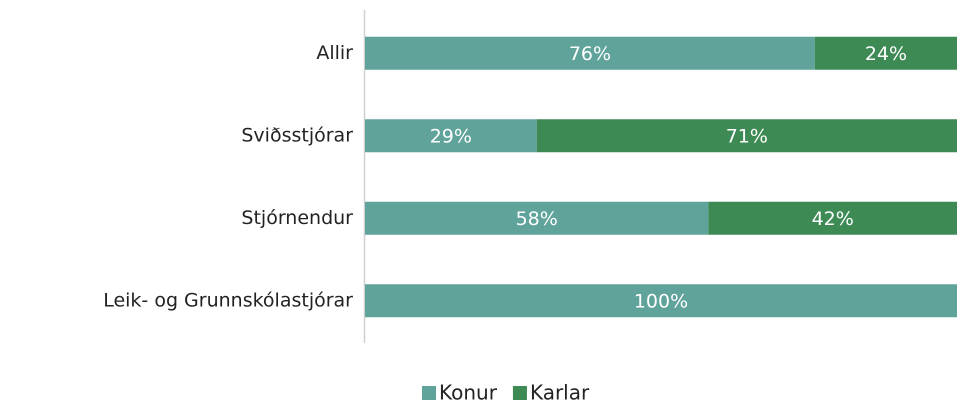  What do you see at coordinates (297, 218) in the screenshot?
I see `y-tick-label: Stjórnendur` at bounding box center [297, 218].